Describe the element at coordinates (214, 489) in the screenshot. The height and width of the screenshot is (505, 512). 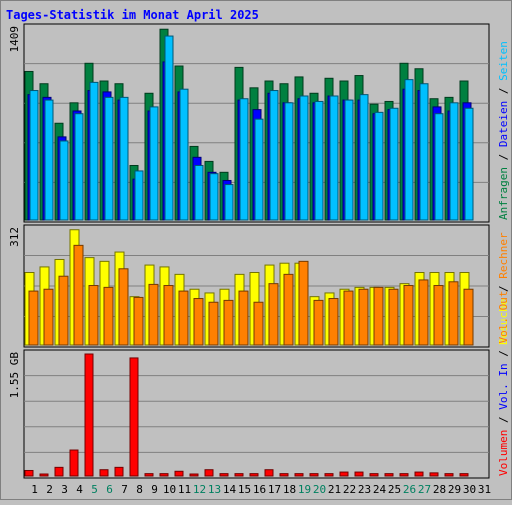
I see `x-label-day-13: 13` at that location.